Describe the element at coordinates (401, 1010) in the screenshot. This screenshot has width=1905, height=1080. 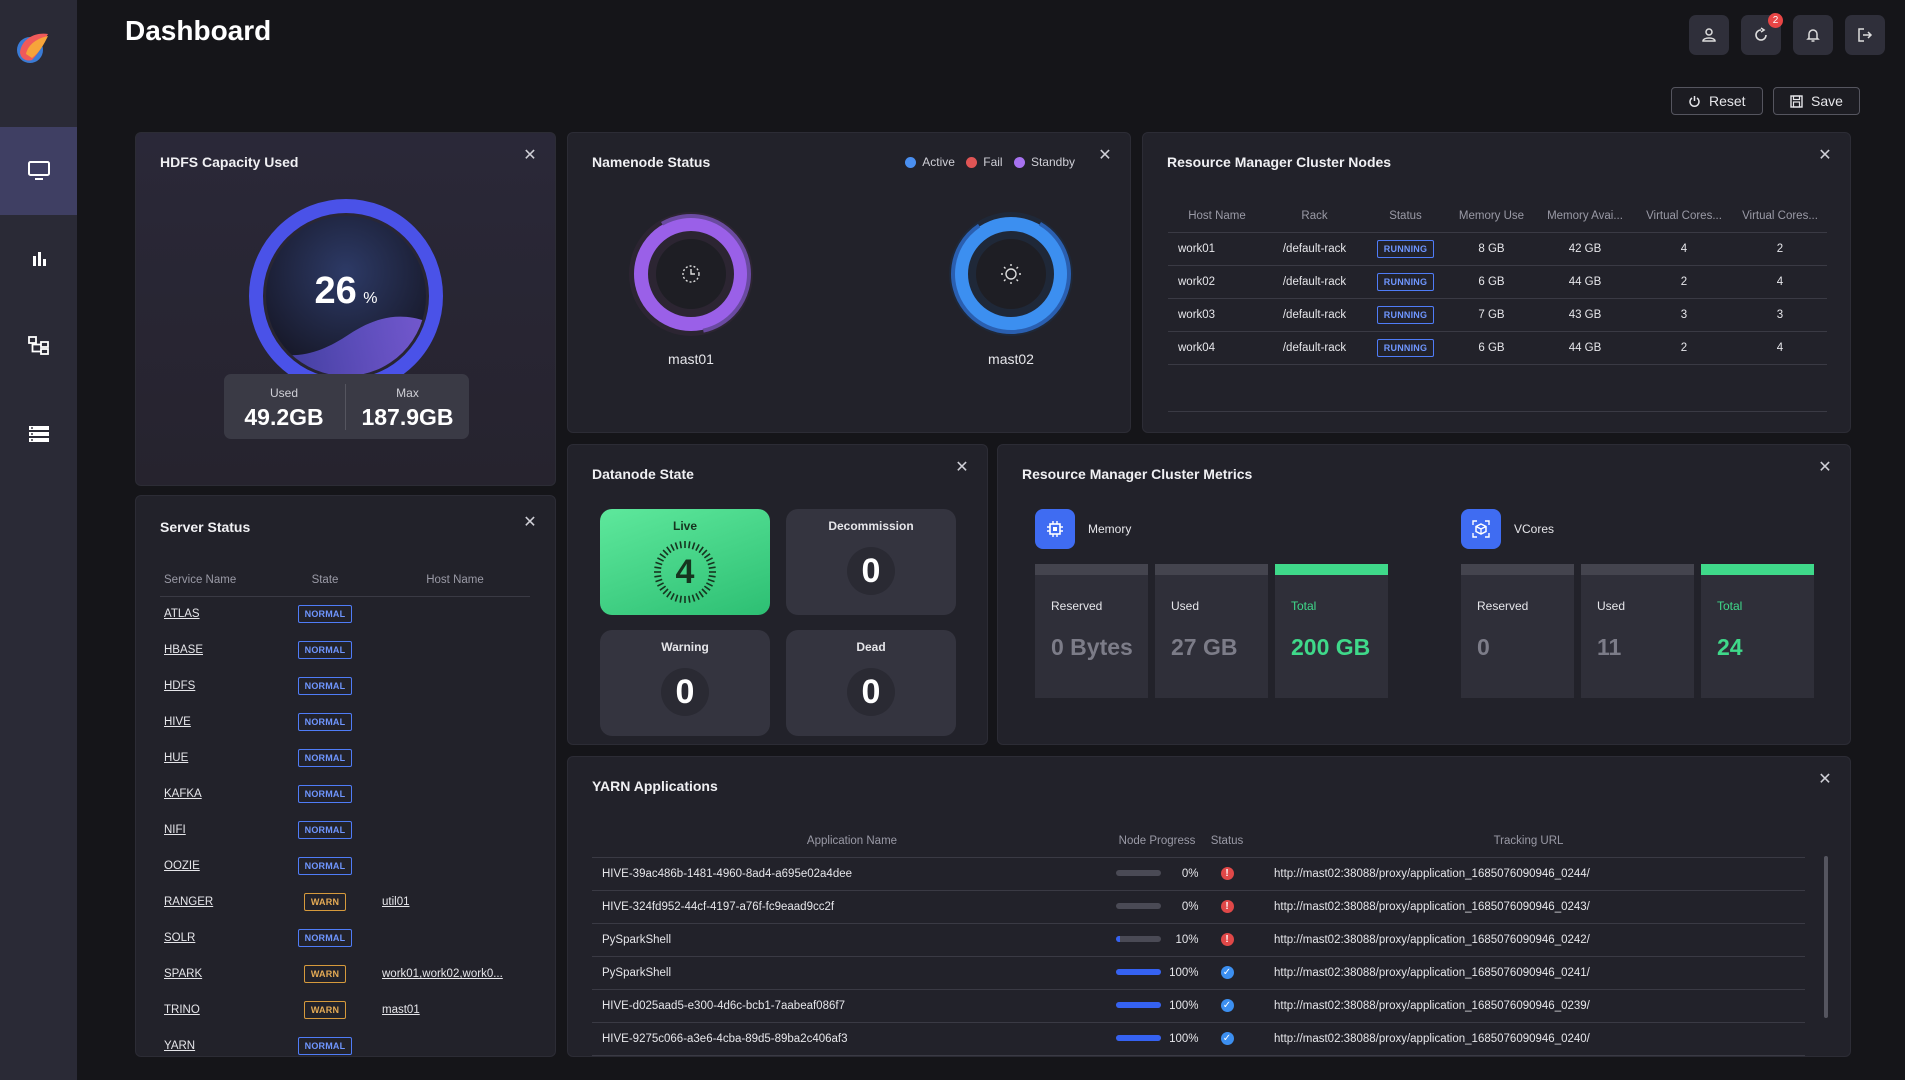
I see `host-link: mast01` at that location.